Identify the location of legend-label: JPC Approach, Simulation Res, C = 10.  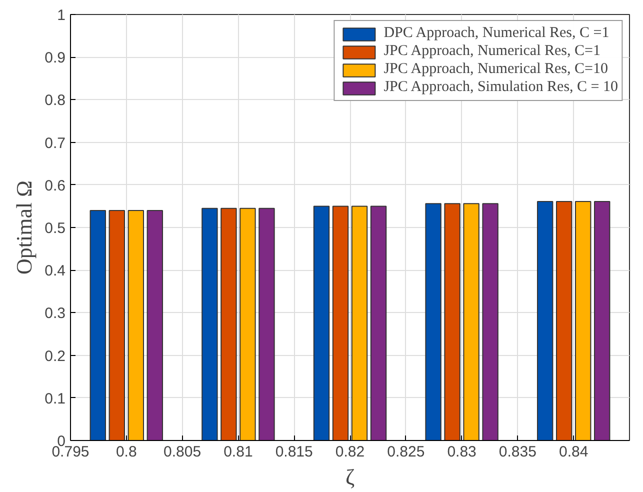
(501, 87).